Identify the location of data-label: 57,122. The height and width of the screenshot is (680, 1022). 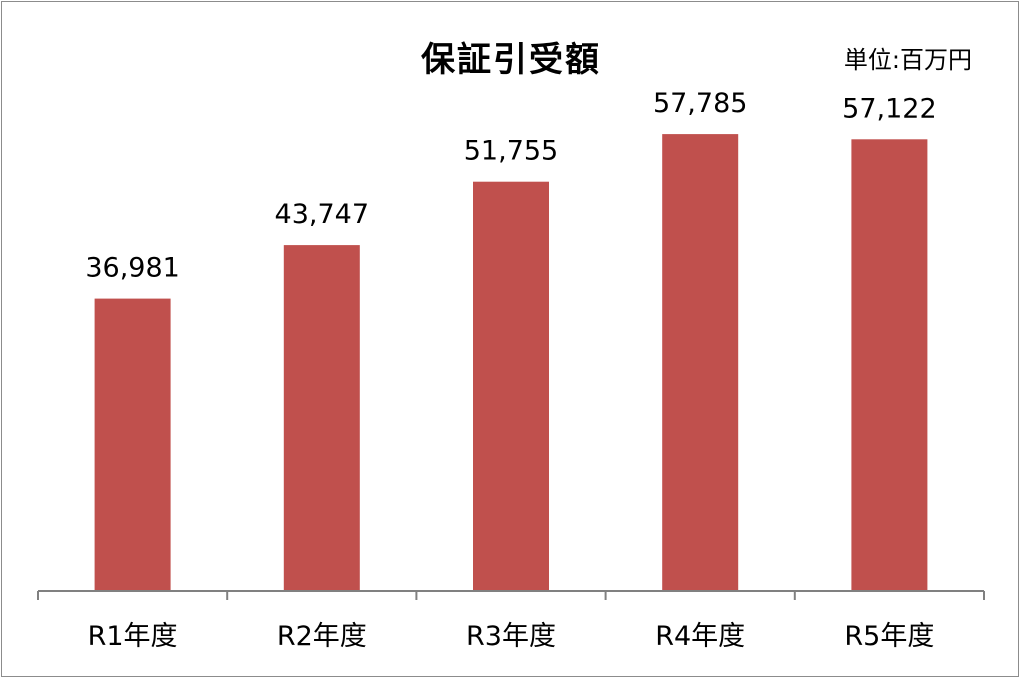
(889, 108).